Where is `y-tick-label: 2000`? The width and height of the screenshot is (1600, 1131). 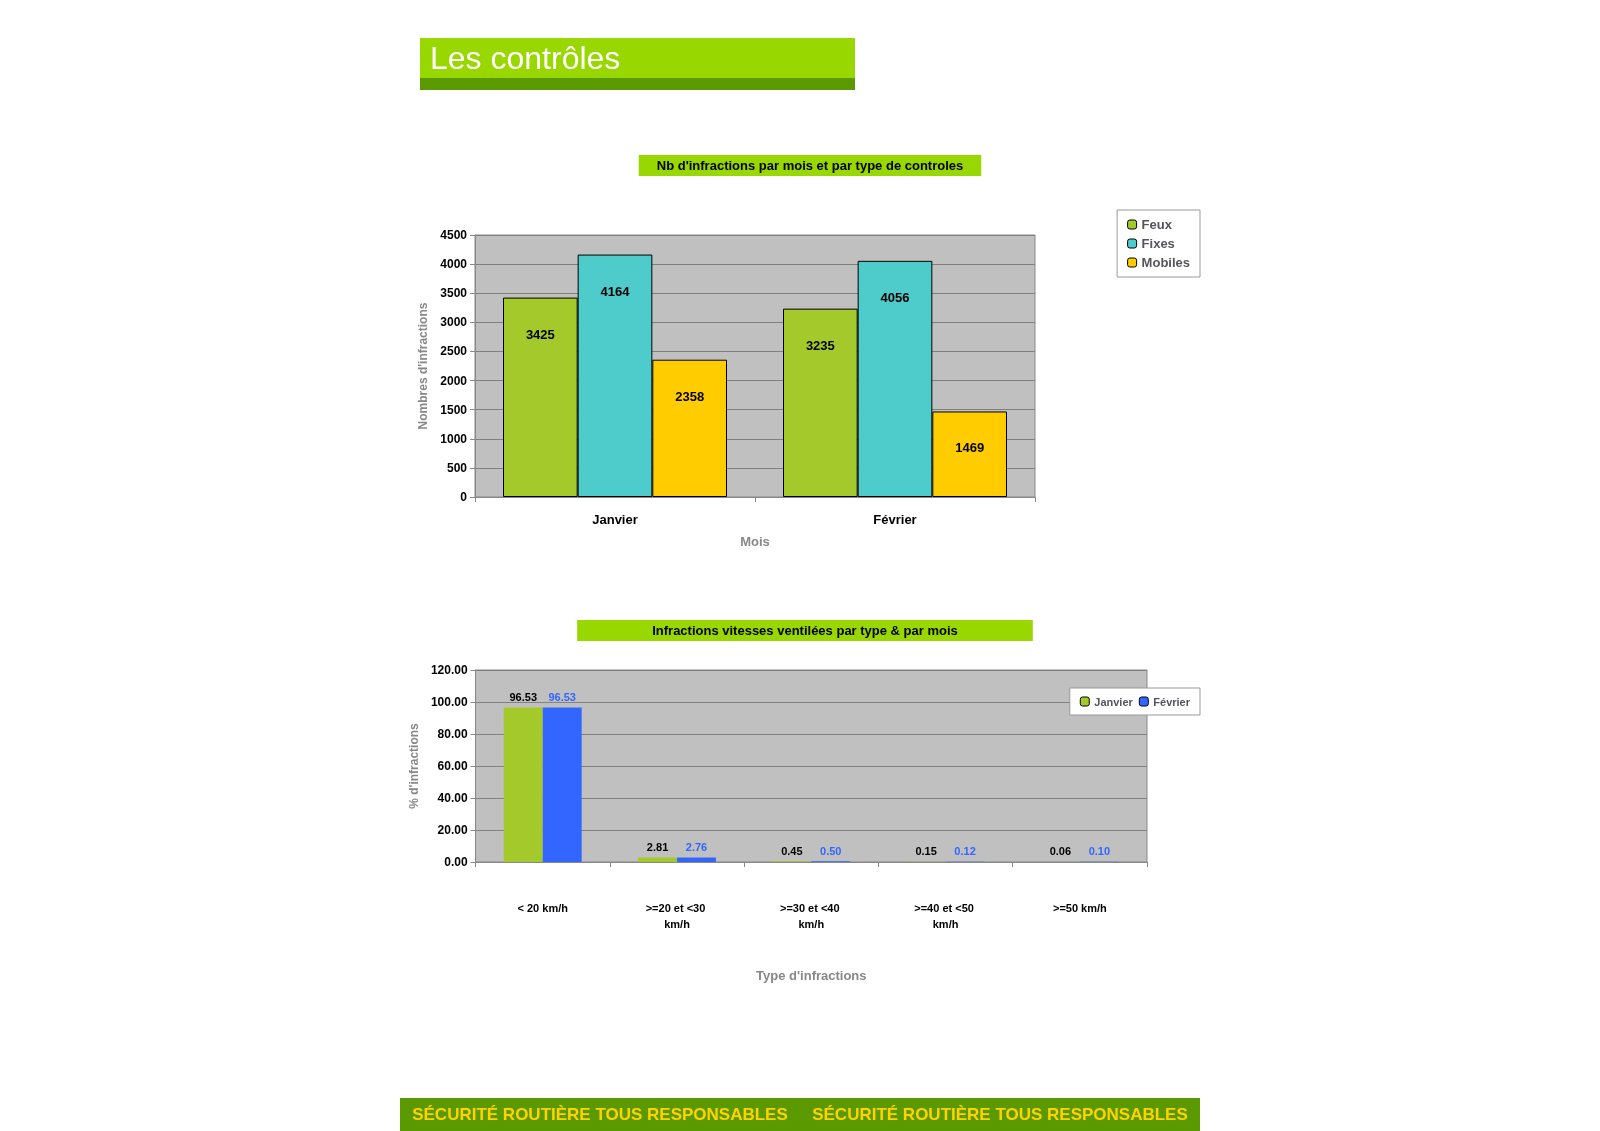 y-tick-label: 2000 is located at coordinates (454, 380).